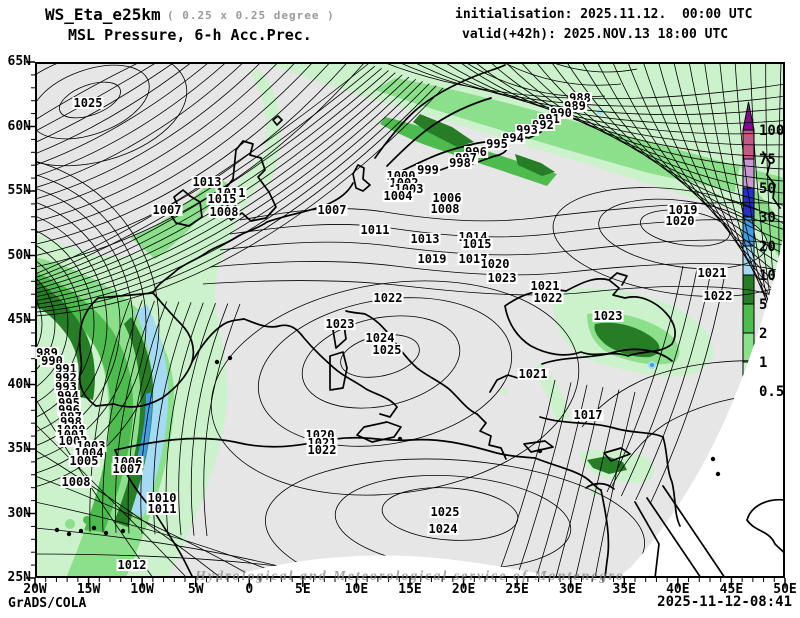 The image size is (800, 618). What do you see at coordinates (190, 35) in the screenshot?
I see `product-title: MSL Pressure, 6-h Acc.Prec.` at bounding box center [190, 35].